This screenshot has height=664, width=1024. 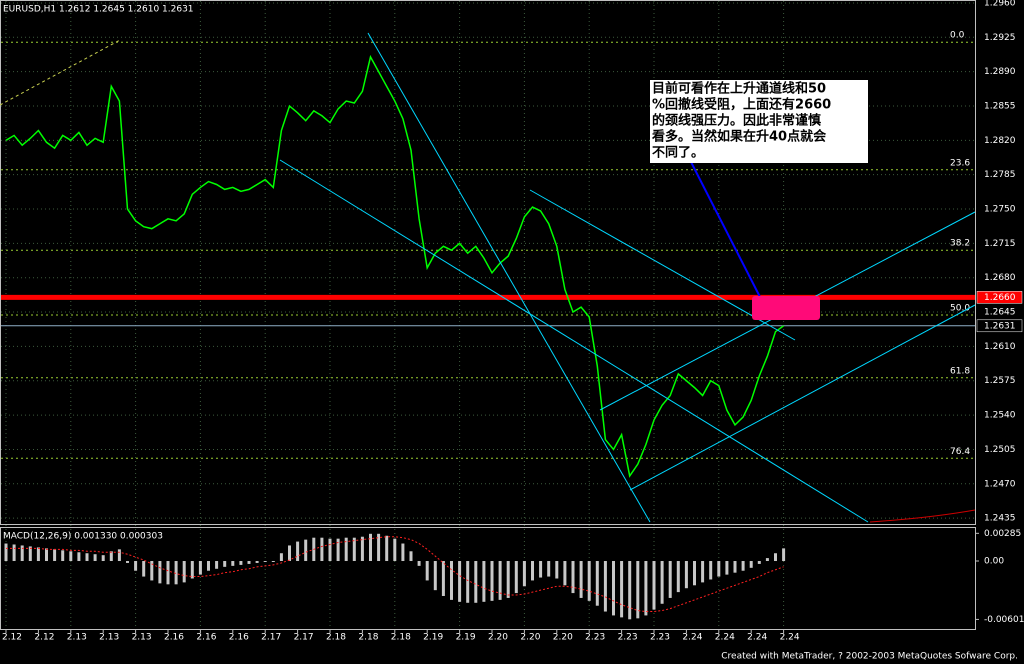 What do you see at coordinates (83, 537) in the screenshot?
I see `macd-title: MACD(12,26,9) 0.001330 0.000303` at bounding box center [83, 537].